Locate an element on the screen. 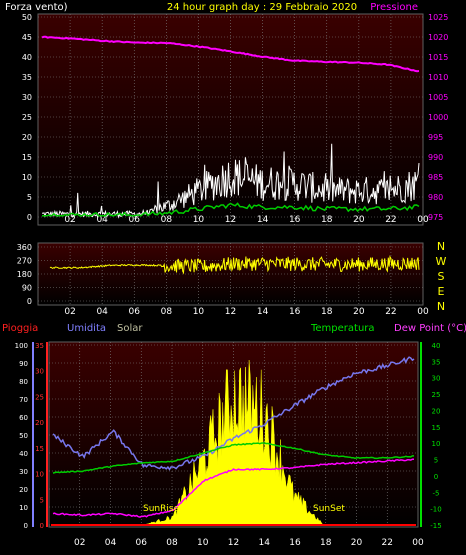 This screenshot has width=466, height=555. sunrise-label: SunRise is located at coordinates (161, 509).